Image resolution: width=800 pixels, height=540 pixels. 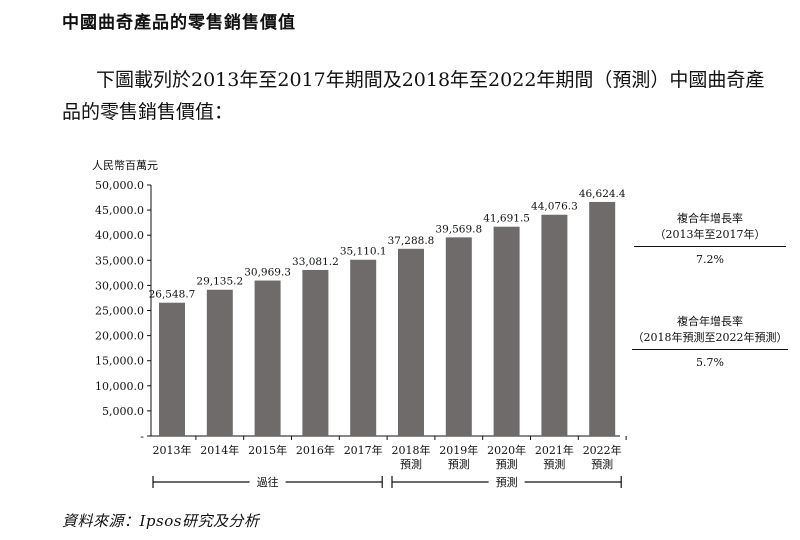 I want to click on y-tick-label: 20,000.0, so click(x=119, y=336).